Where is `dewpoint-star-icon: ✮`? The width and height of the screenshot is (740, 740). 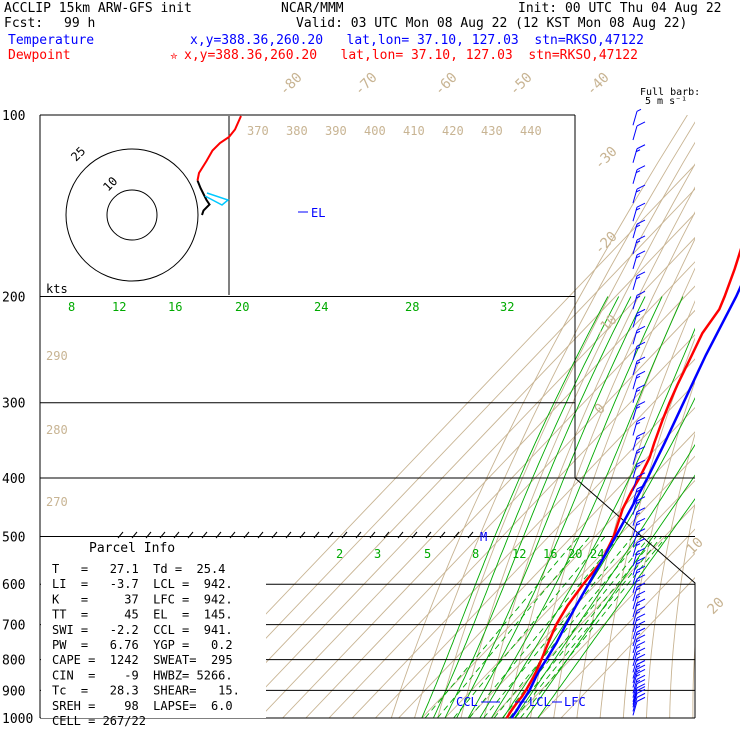
dewpoint-star-icon: ✮ is located at coordinates (174, 55).